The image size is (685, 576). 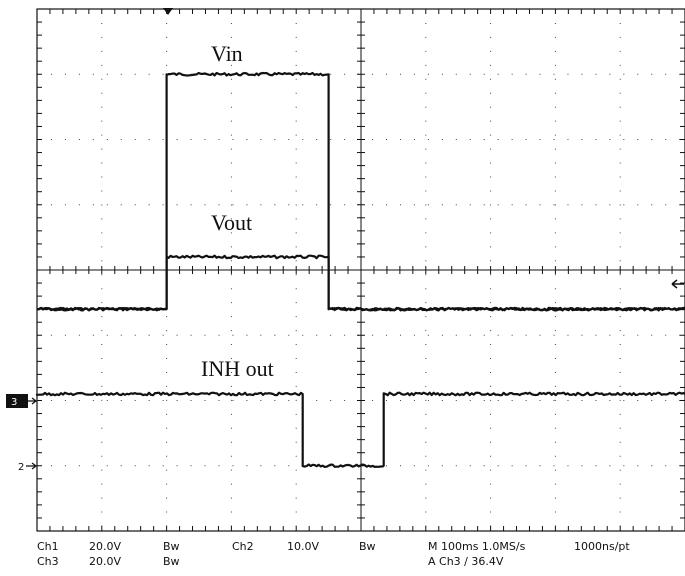 What do you see at coordinates (237, 368) in the screenshot?
I see `series-label-inh-out: INH out` at bounding box center [237, 368].